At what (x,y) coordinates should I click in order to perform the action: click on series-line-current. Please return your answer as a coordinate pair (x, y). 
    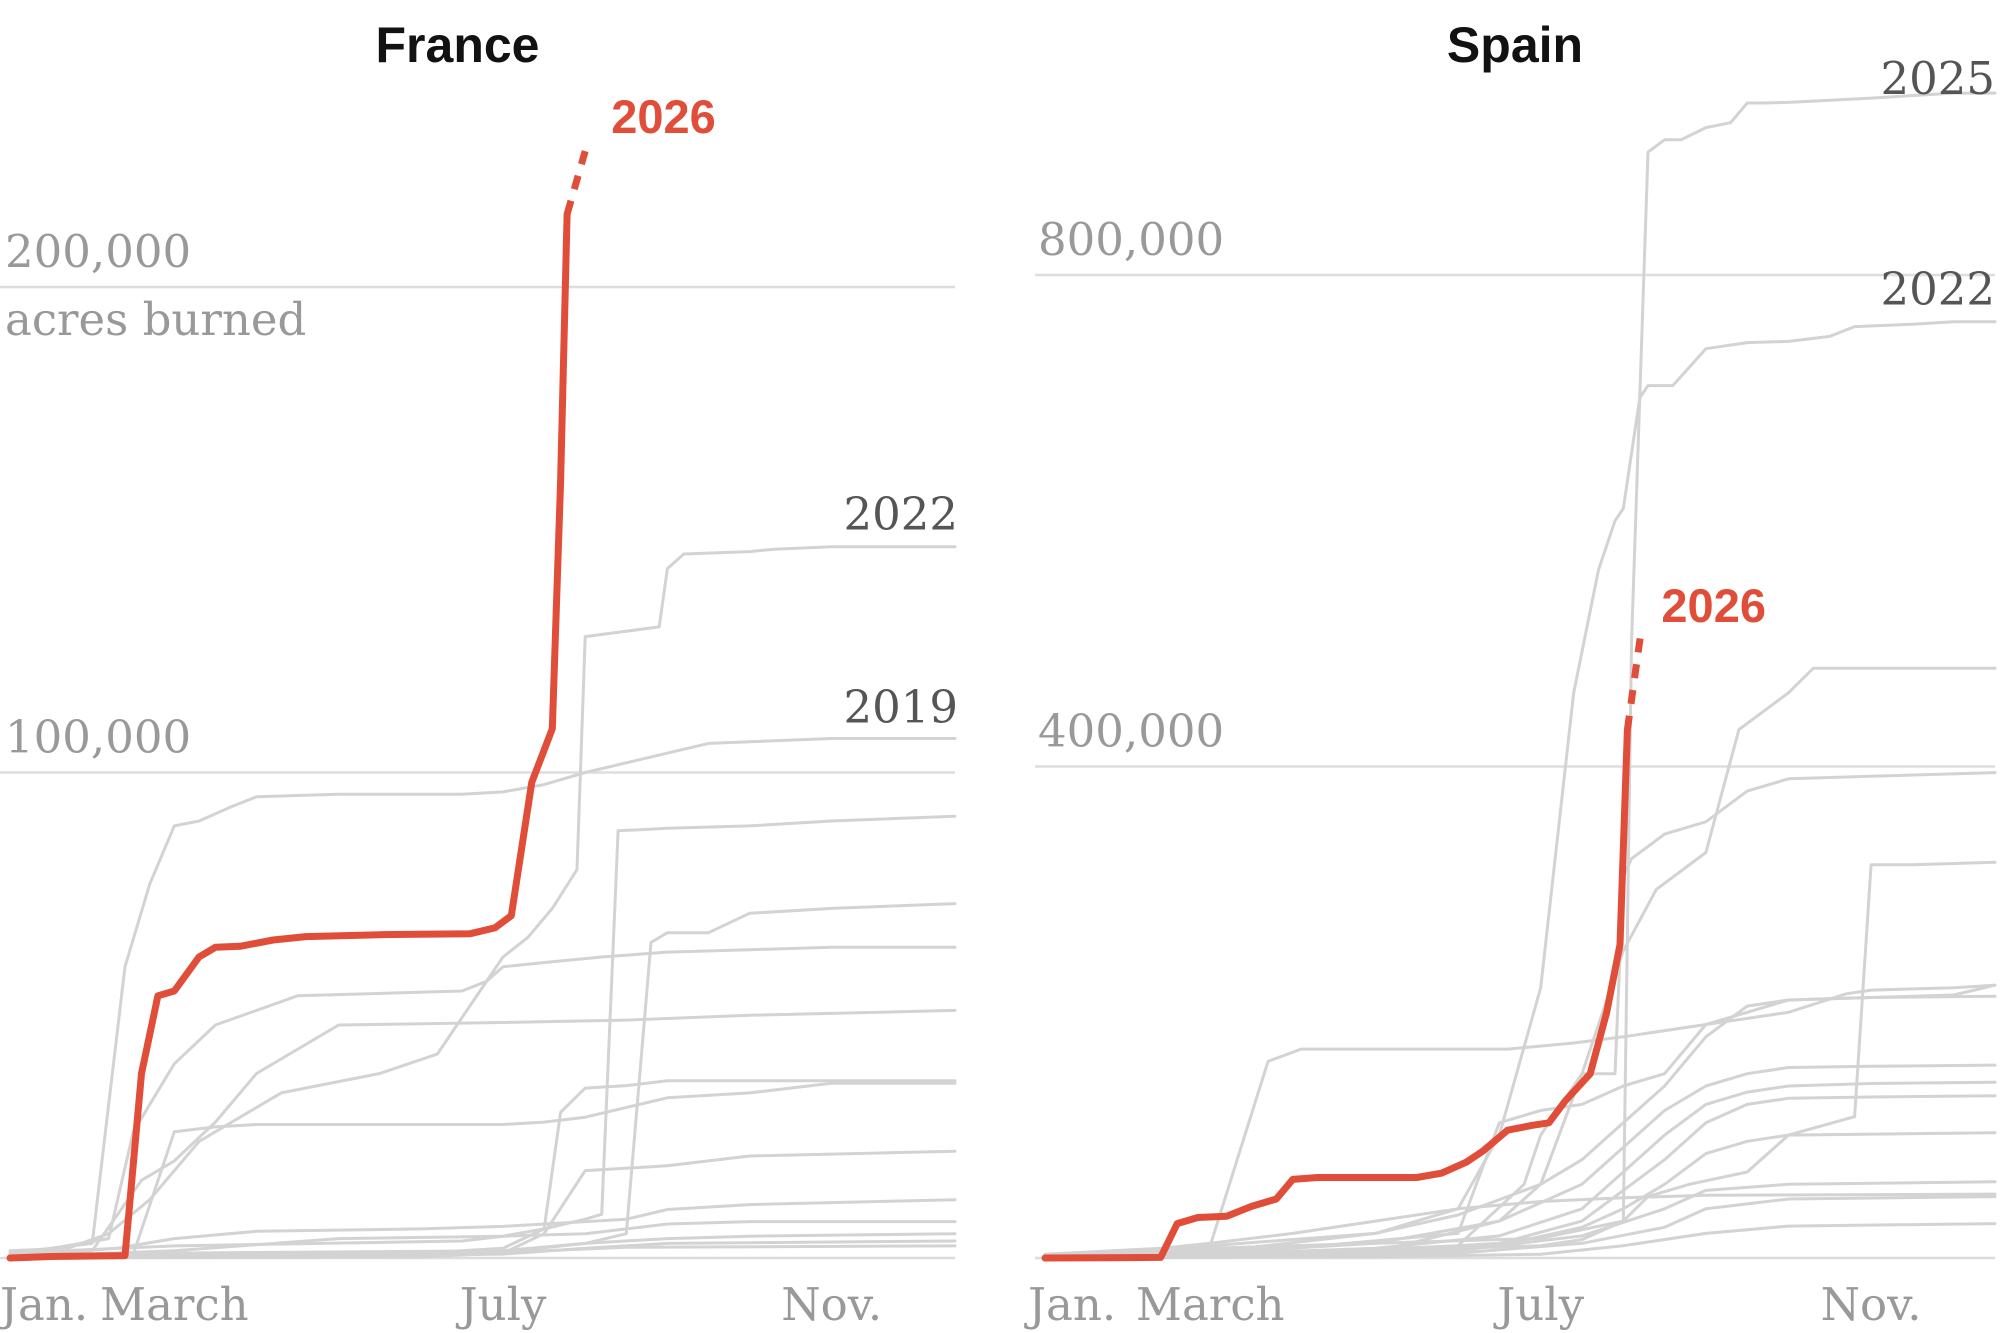
    Looking at the image, I should click on (1336, 994).